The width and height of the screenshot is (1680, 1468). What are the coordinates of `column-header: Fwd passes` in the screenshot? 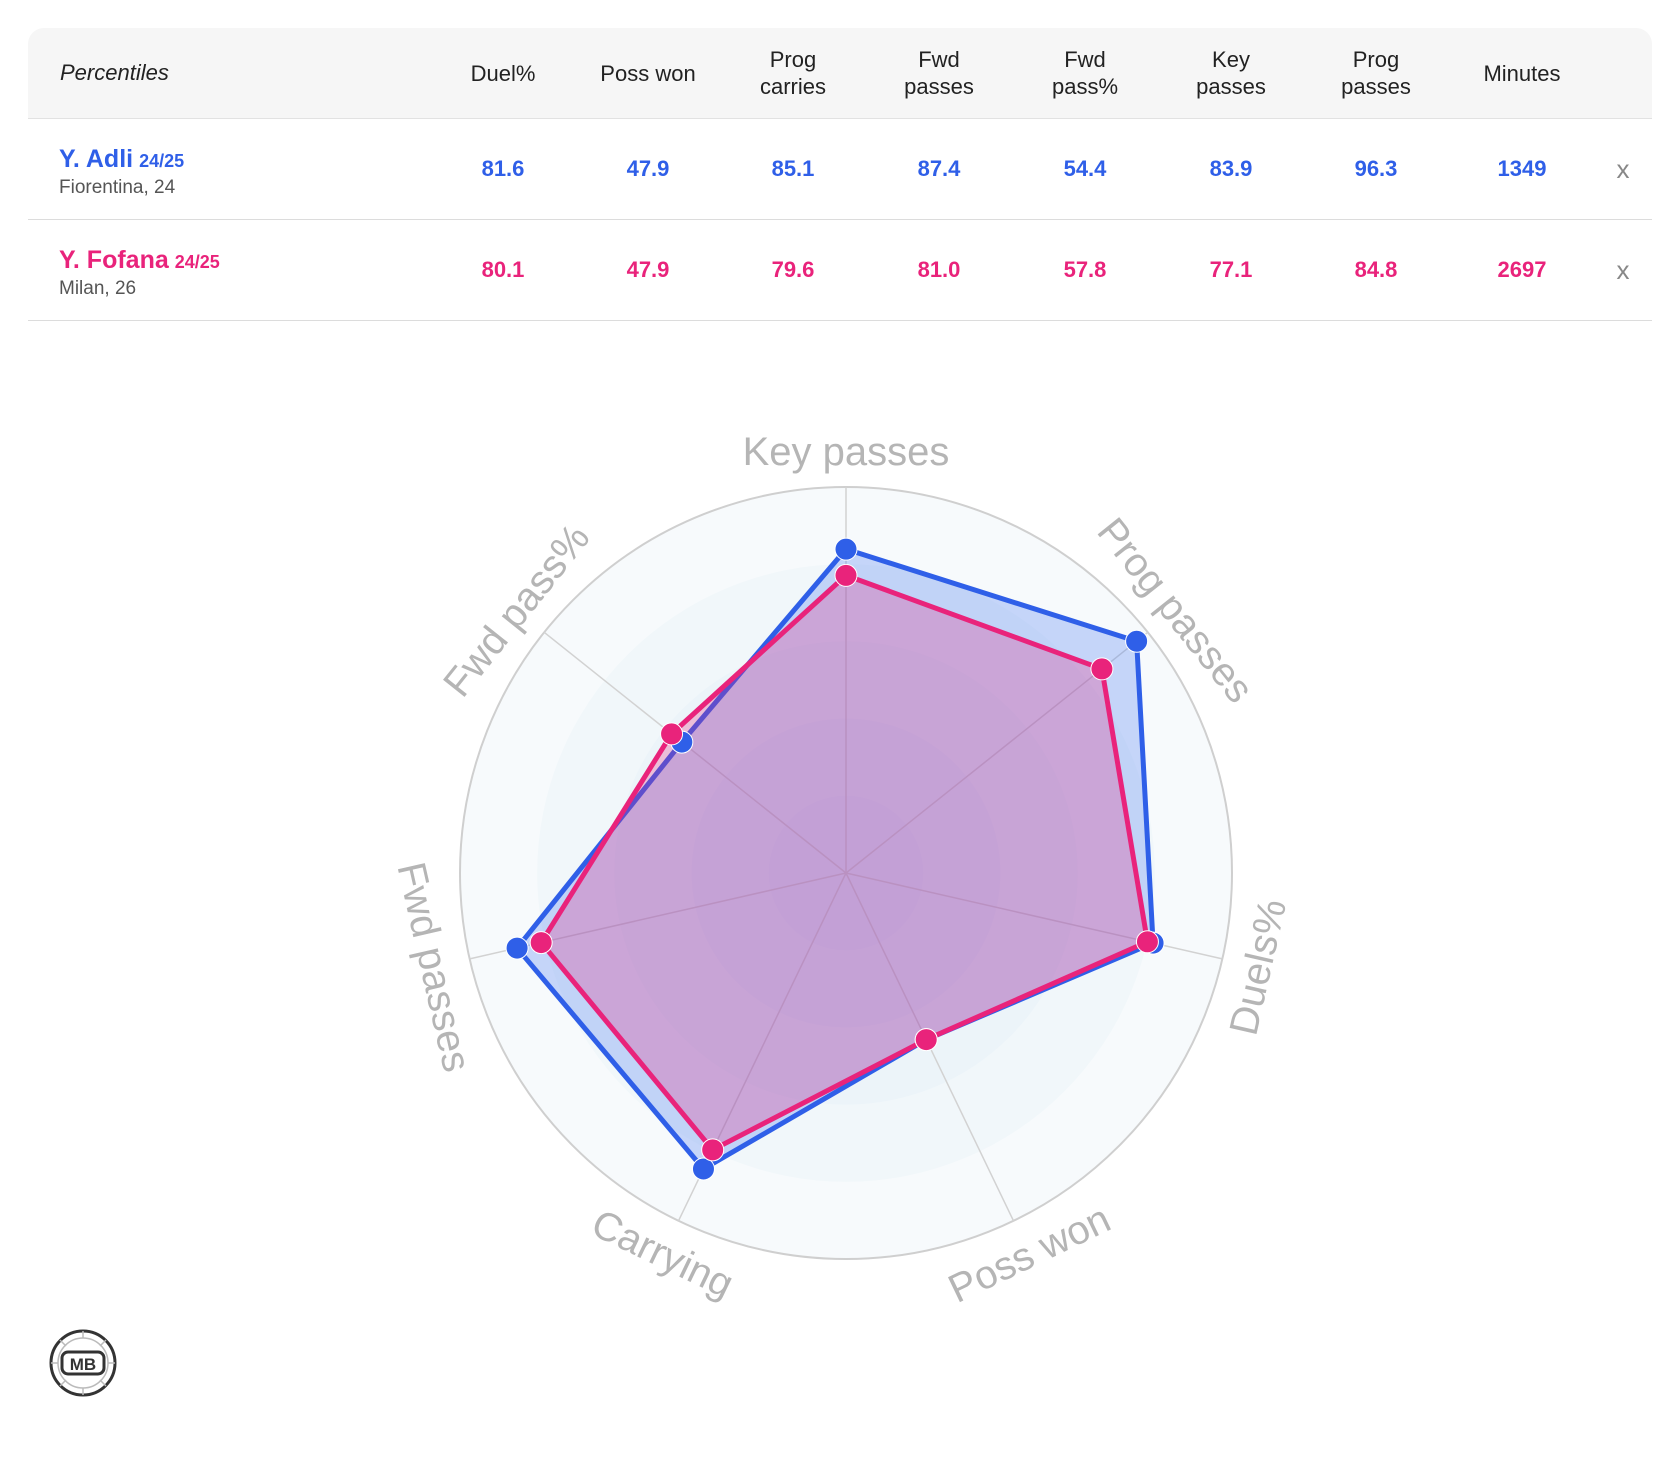 It's located at (939, 73).